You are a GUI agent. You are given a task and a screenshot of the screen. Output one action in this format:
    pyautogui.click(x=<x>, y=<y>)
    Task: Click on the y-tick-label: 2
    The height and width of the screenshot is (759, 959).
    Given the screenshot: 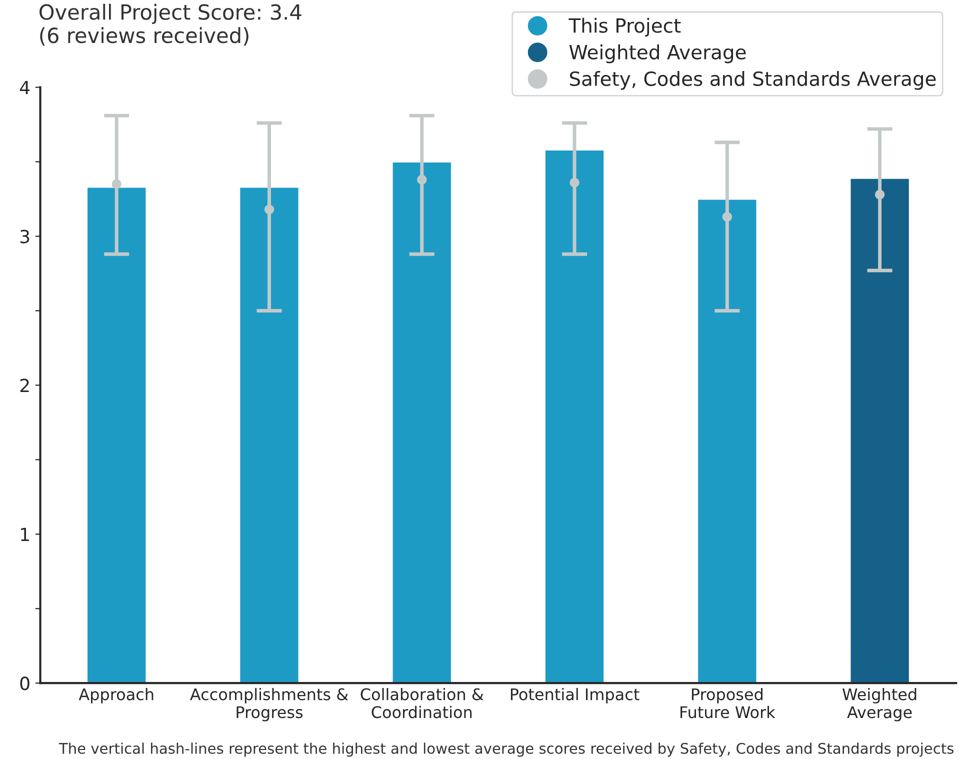 What is the action you would take?
    pyautogui.click(x=24, y=385)
    